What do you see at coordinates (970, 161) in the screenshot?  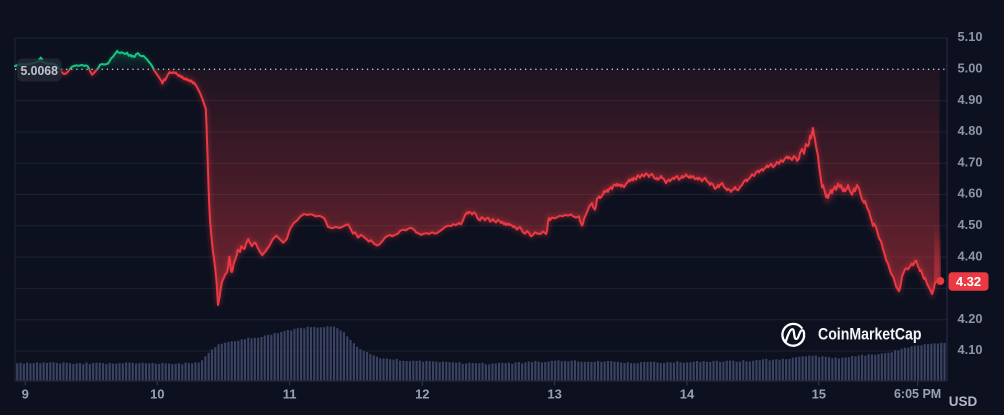 I see `svg-text: 4.70` at bounding box center [970, 161].